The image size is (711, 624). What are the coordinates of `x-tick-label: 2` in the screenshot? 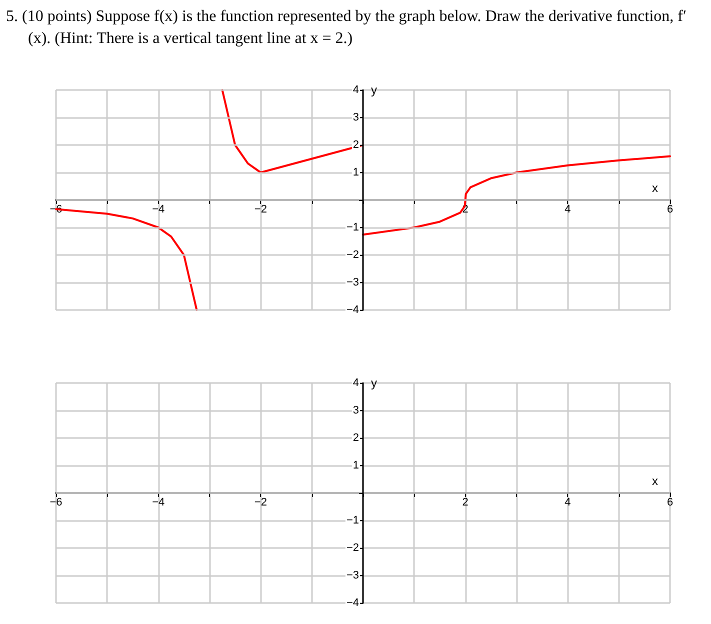 It's located at (465, 502).